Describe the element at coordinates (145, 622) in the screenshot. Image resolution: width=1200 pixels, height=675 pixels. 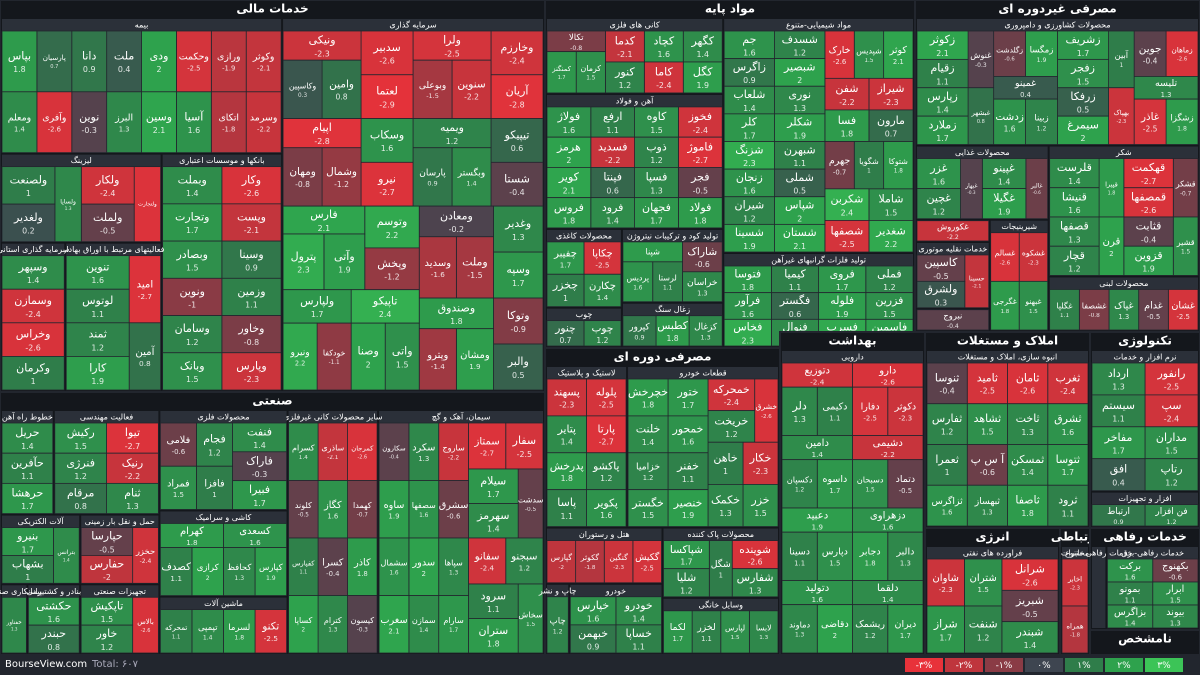
I see `stock-name: بالاس` at that location.